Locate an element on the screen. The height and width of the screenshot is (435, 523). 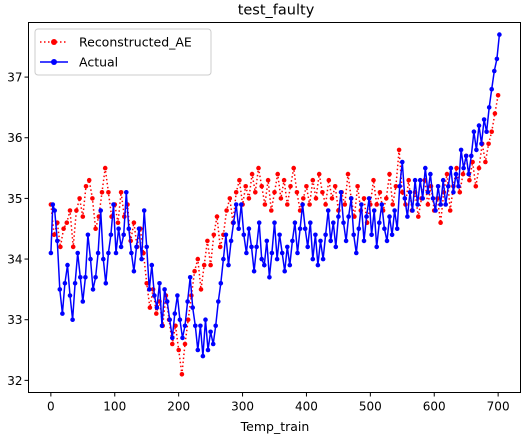
y-tick-label: 35 is located at coordinates (14, 199).